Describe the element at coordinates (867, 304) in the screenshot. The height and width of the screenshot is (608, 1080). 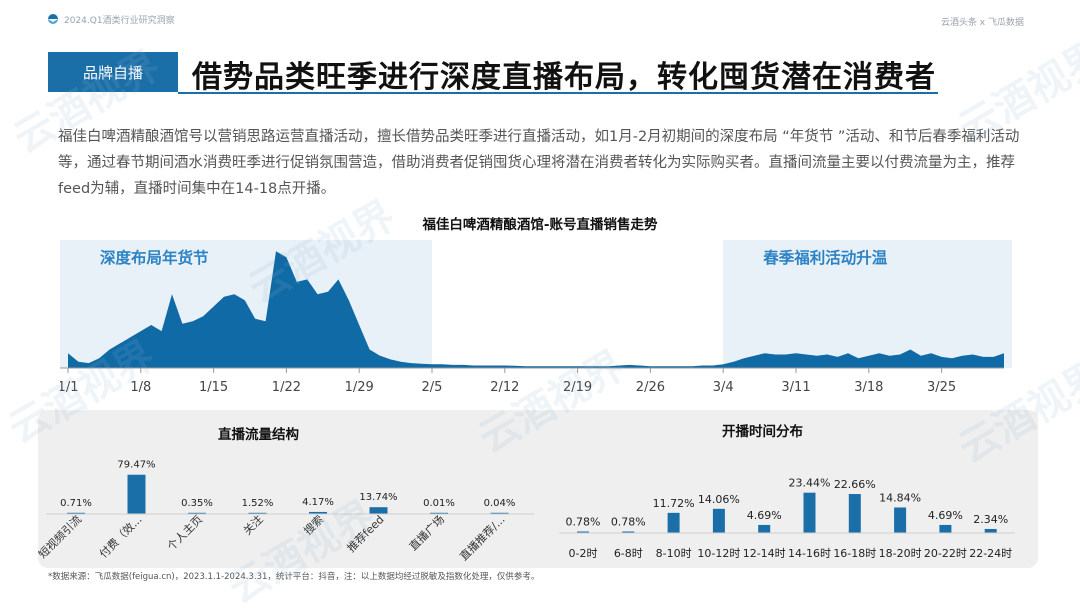
I see `annotation-band` at that location.